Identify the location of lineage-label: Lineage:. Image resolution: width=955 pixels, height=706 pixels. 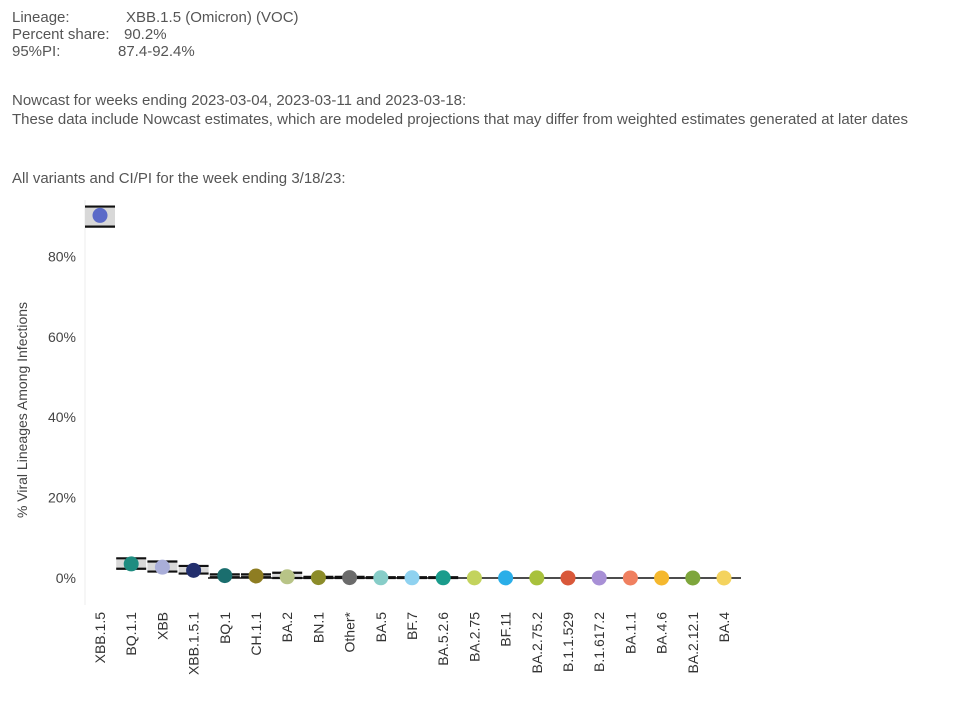
(41, 17).